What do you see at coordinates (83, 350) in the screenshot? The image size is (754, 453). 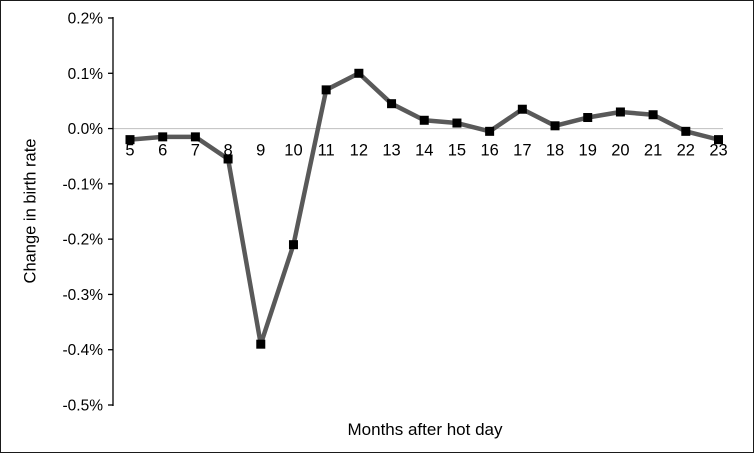 I see `y-tick-label: -0.4%` at bounding box center [83, 350].